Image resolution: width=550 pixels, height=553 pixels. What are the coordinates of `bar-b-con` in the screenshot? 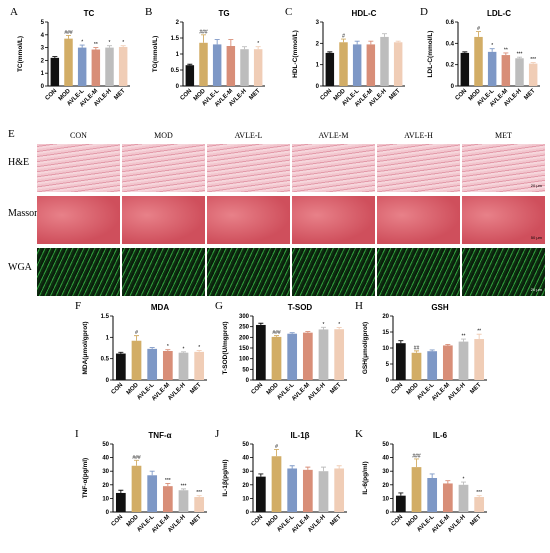 It's located at (190, 75).